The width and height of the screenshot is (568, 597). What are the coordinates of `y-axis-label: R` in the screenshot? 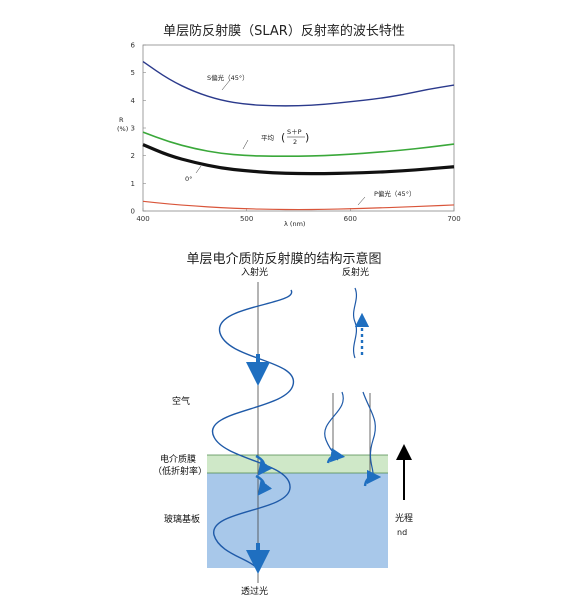 It's located at (121, 120).